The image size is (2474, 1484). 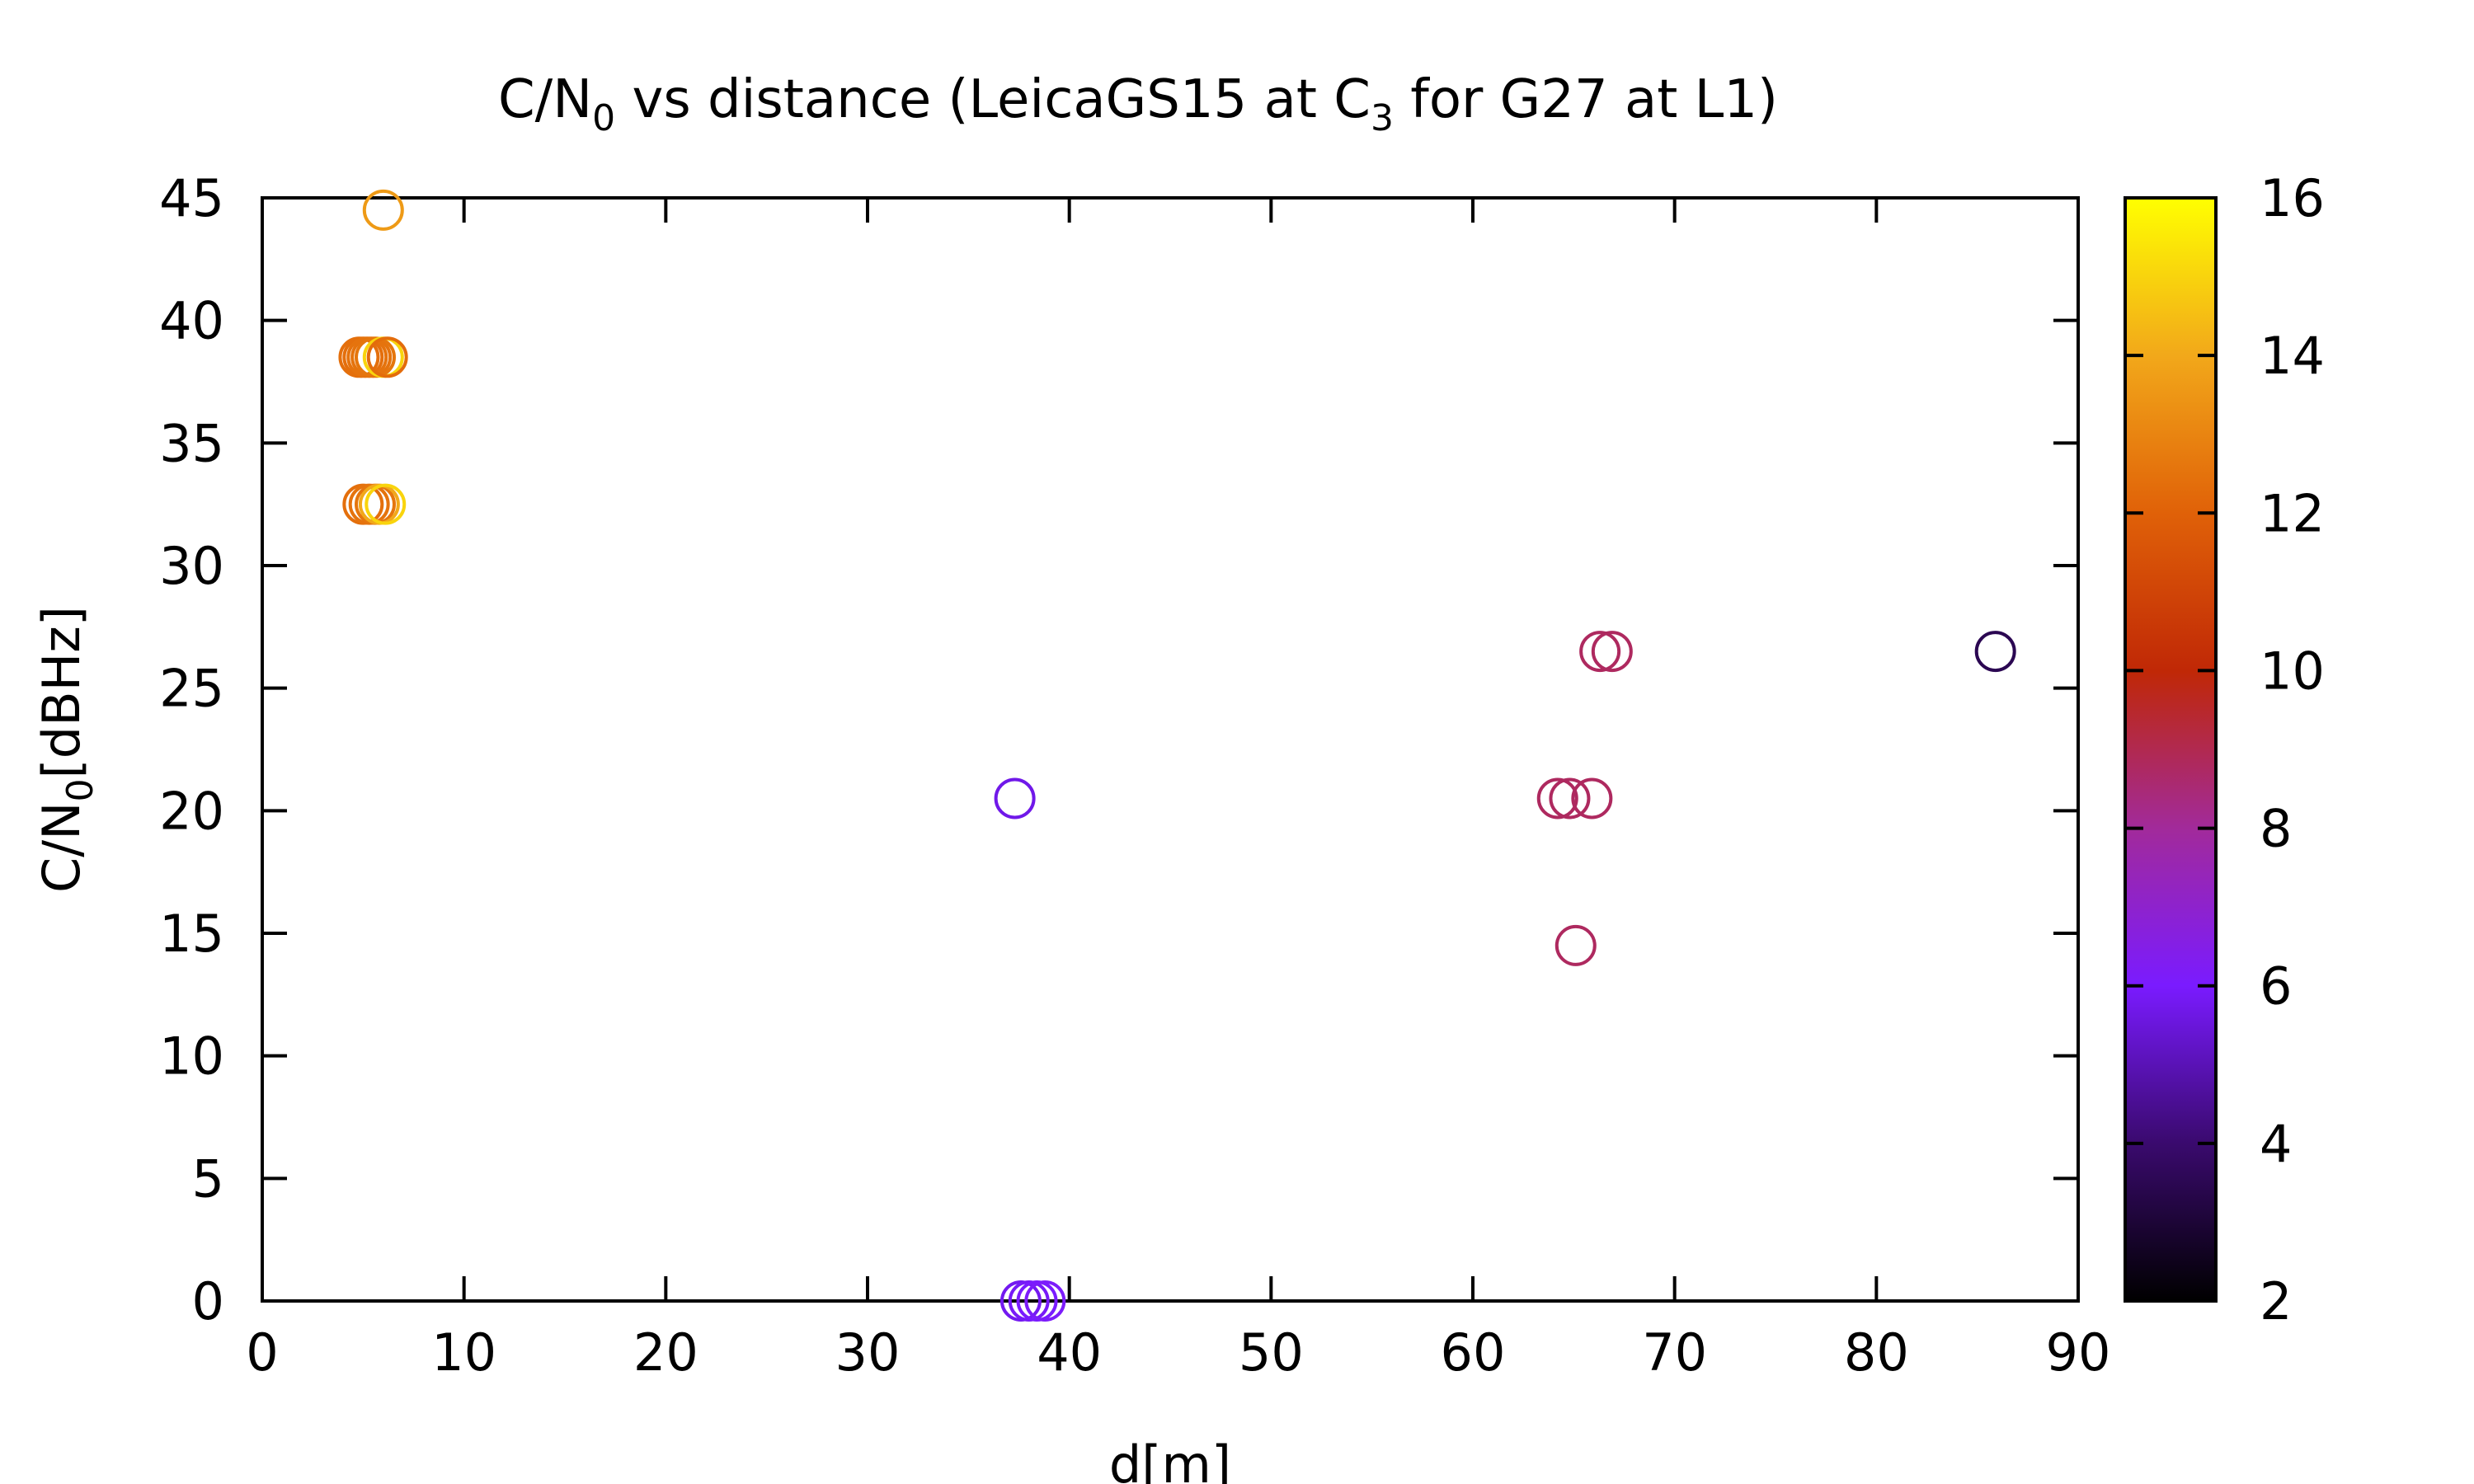 What do you see at coordinates (191, 811) in the screenshot?
I see `y-tick-label: 20` at bounding box center [191, 811].